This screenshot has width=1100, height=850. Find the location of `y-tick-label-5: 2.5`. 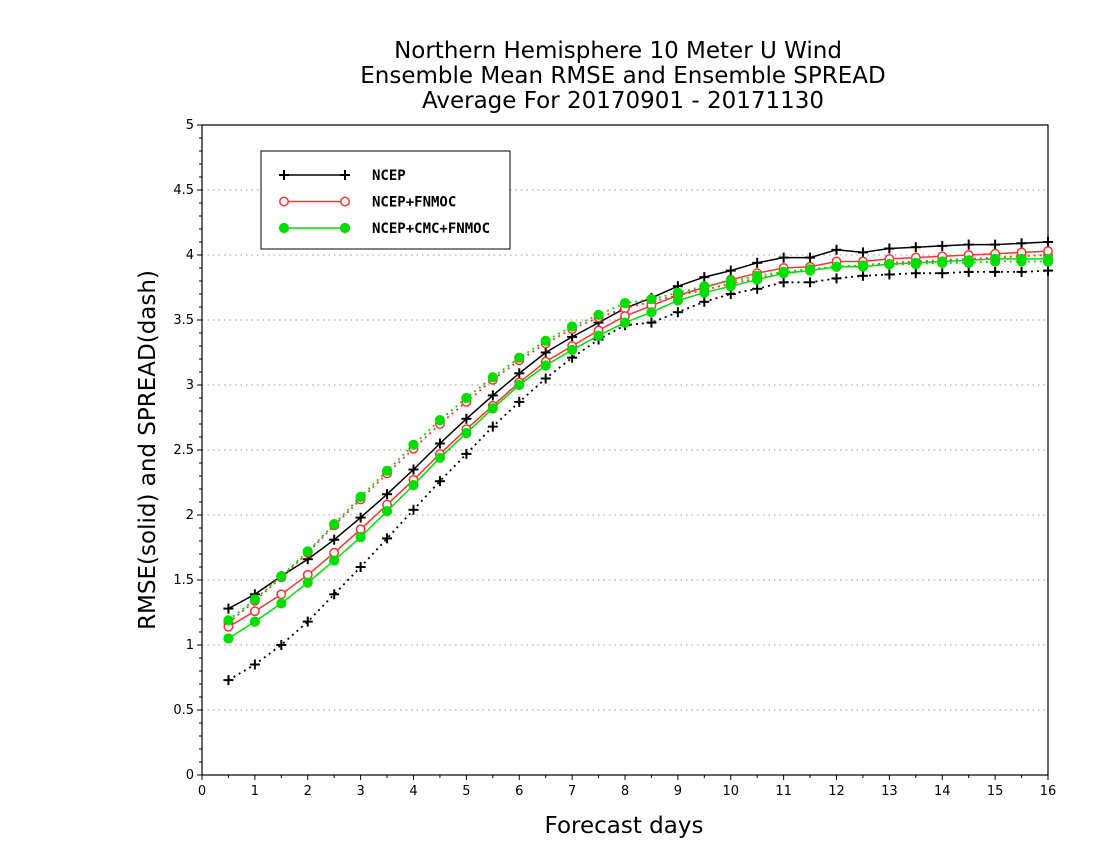

y-tick-label-5: 2.5 is located at coordinates (183, 450).